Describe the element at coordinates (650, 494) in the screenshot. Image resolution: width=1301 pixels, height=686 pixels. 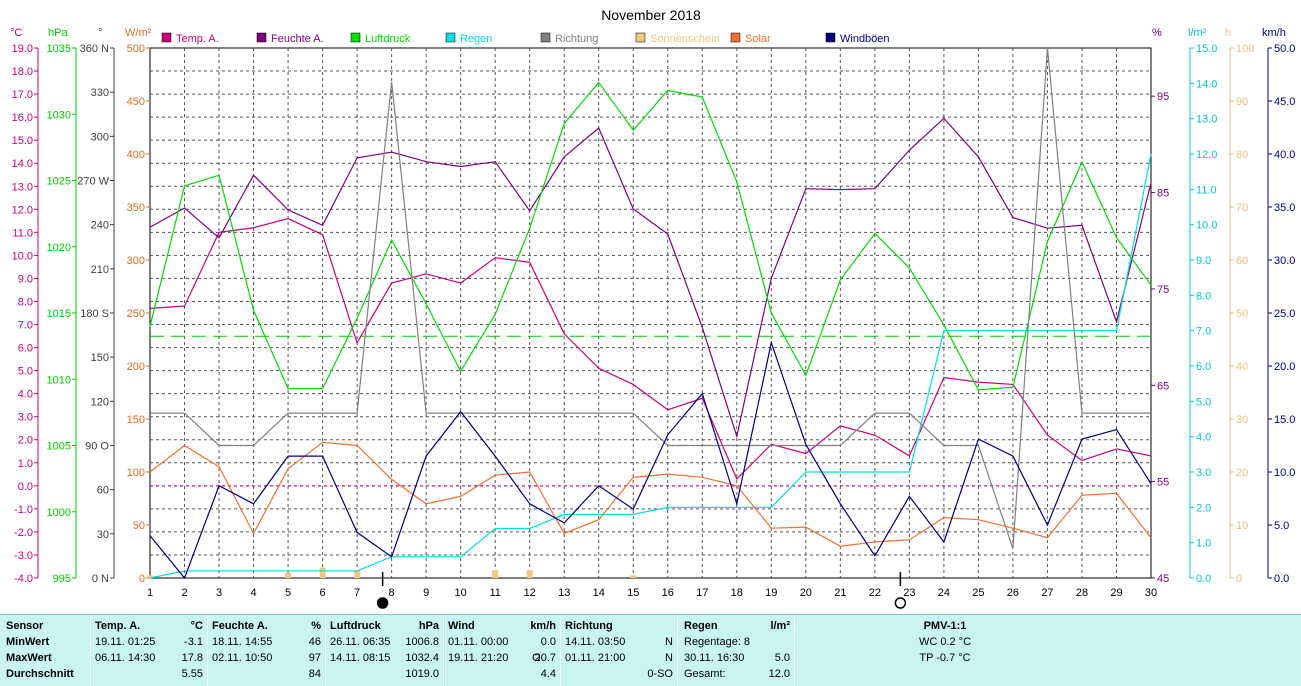
I see `series-line-solar` at that location.